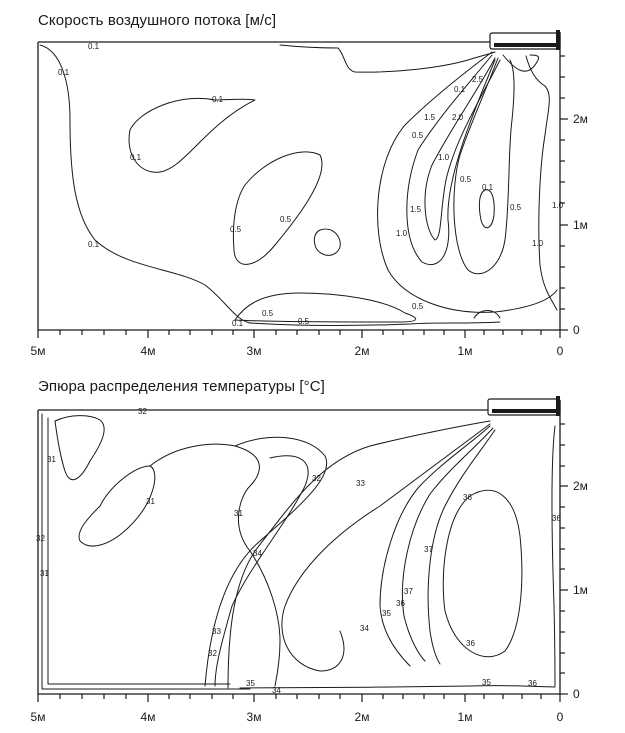  I want to click on temperature-y-tick-label: 0, so click(576, 694).